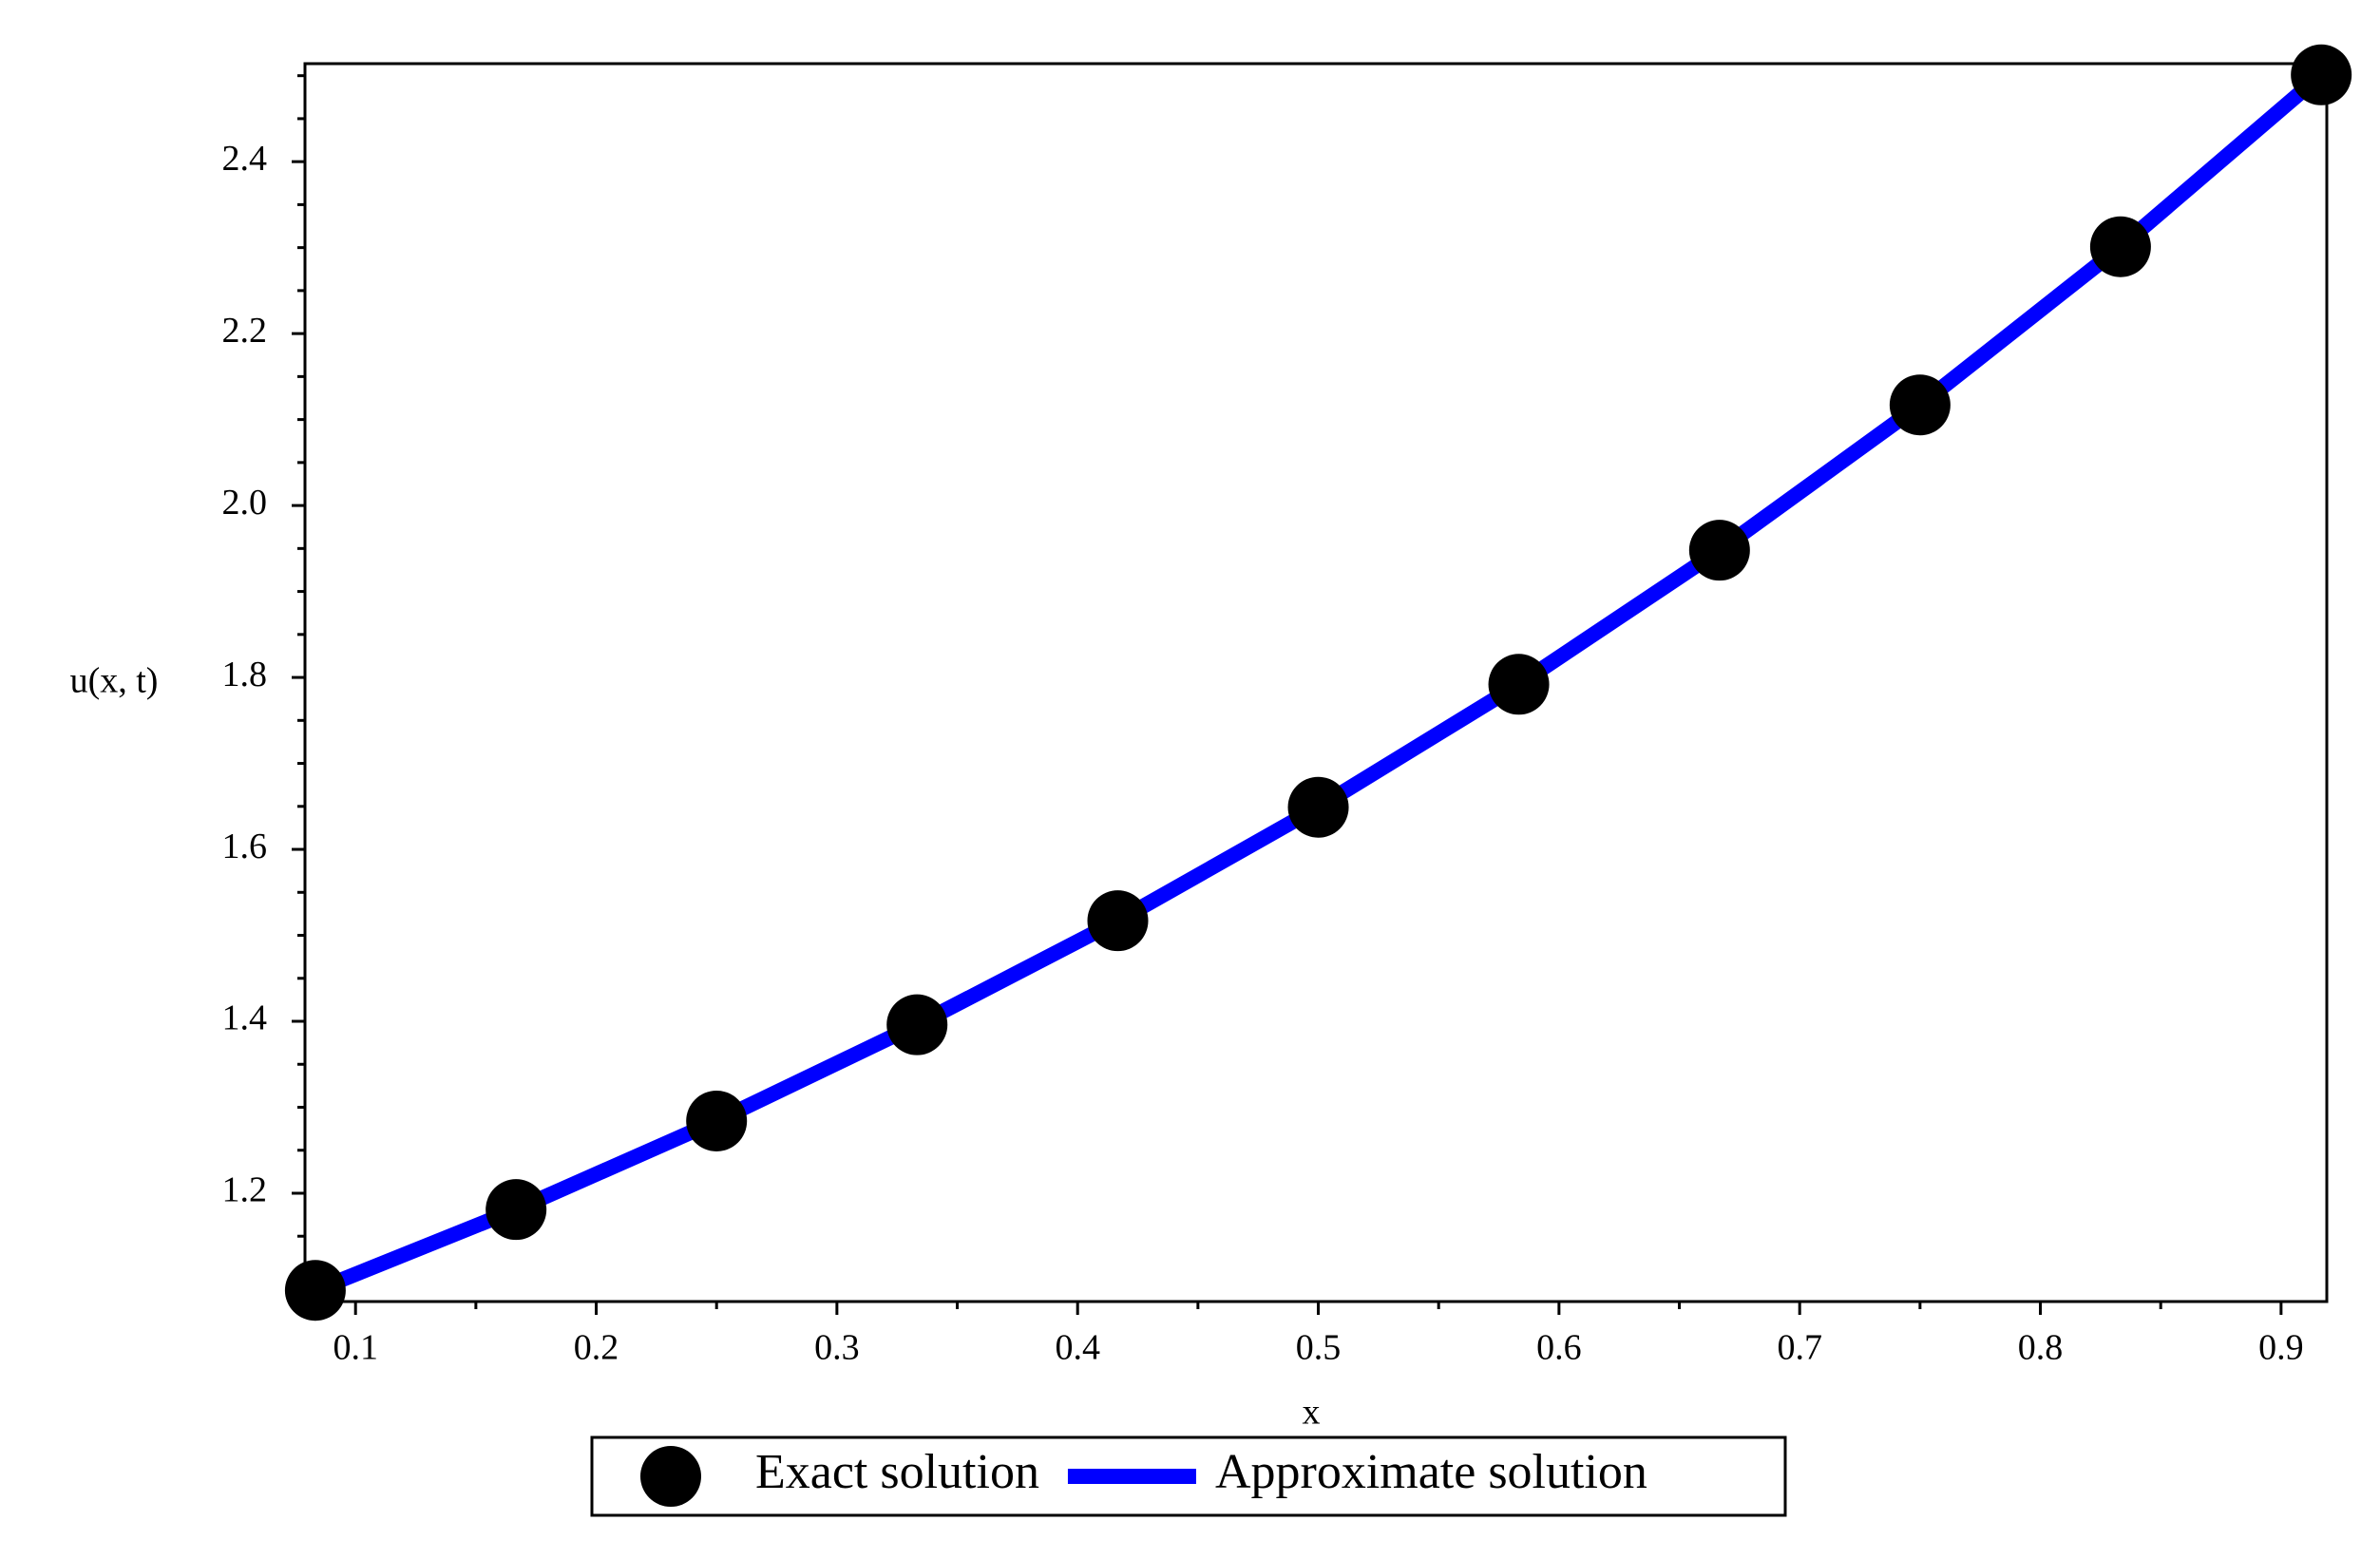  What do you see at coordinates (1799, 1348) in the screenshot?
I see `x-tick-label: 0.7` at bounding box center [1799, 1348].